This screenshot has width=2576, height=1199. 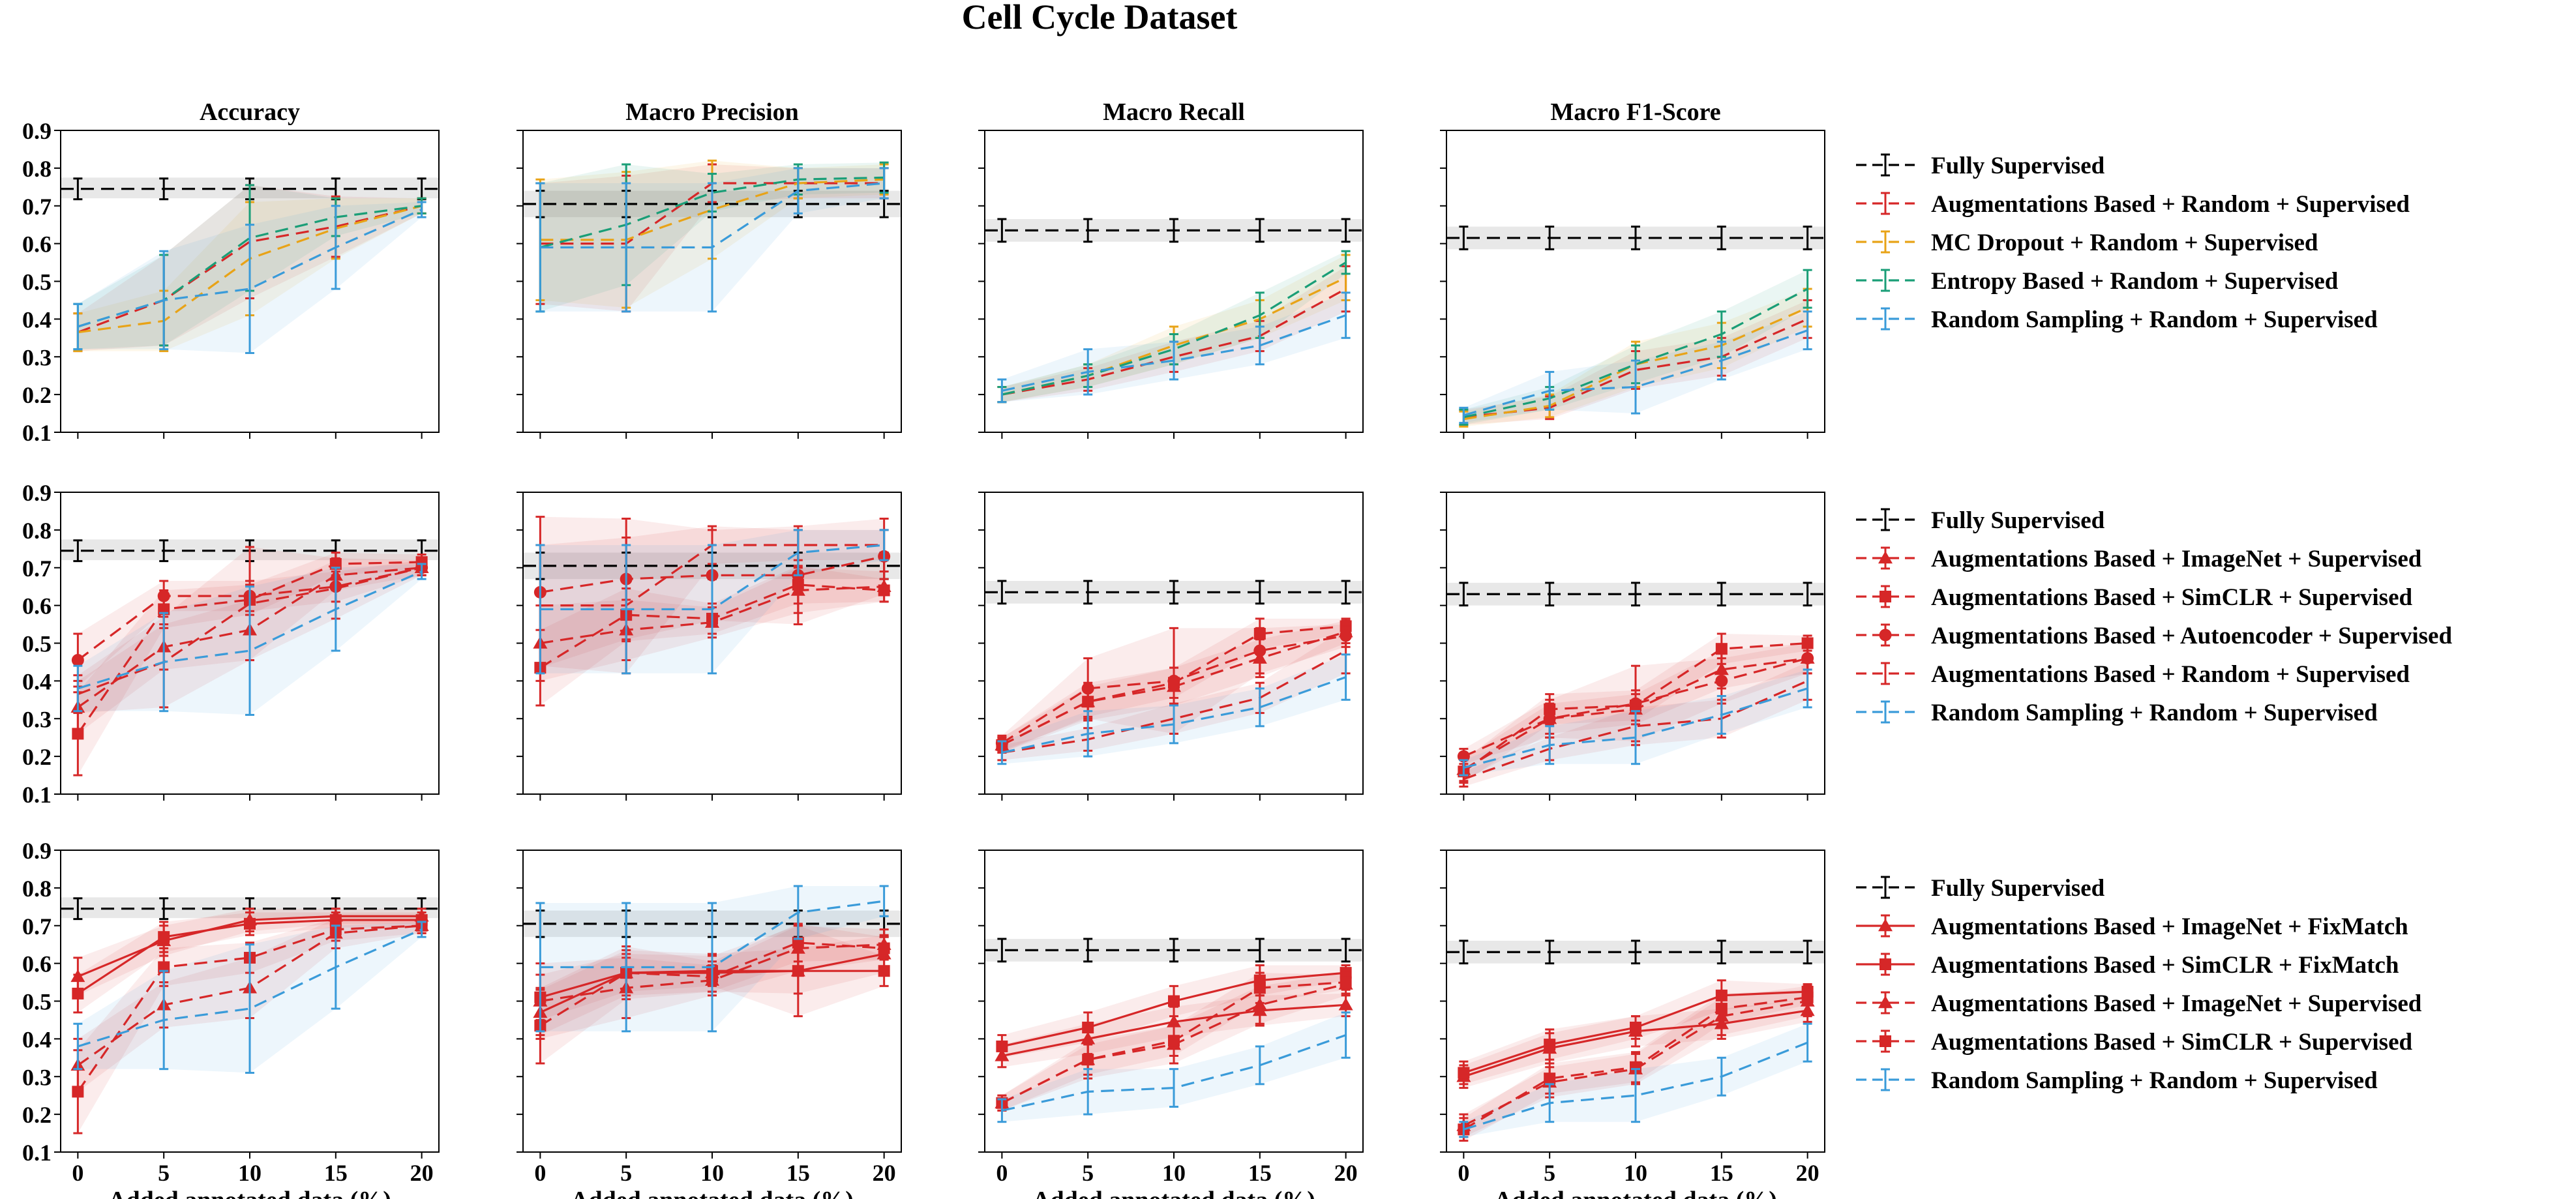 What do you see at coordinates (712, 112) in the screenshot?
I see `panel-title-macro-precision: Macro Precision` at bounding box center [712, 112].